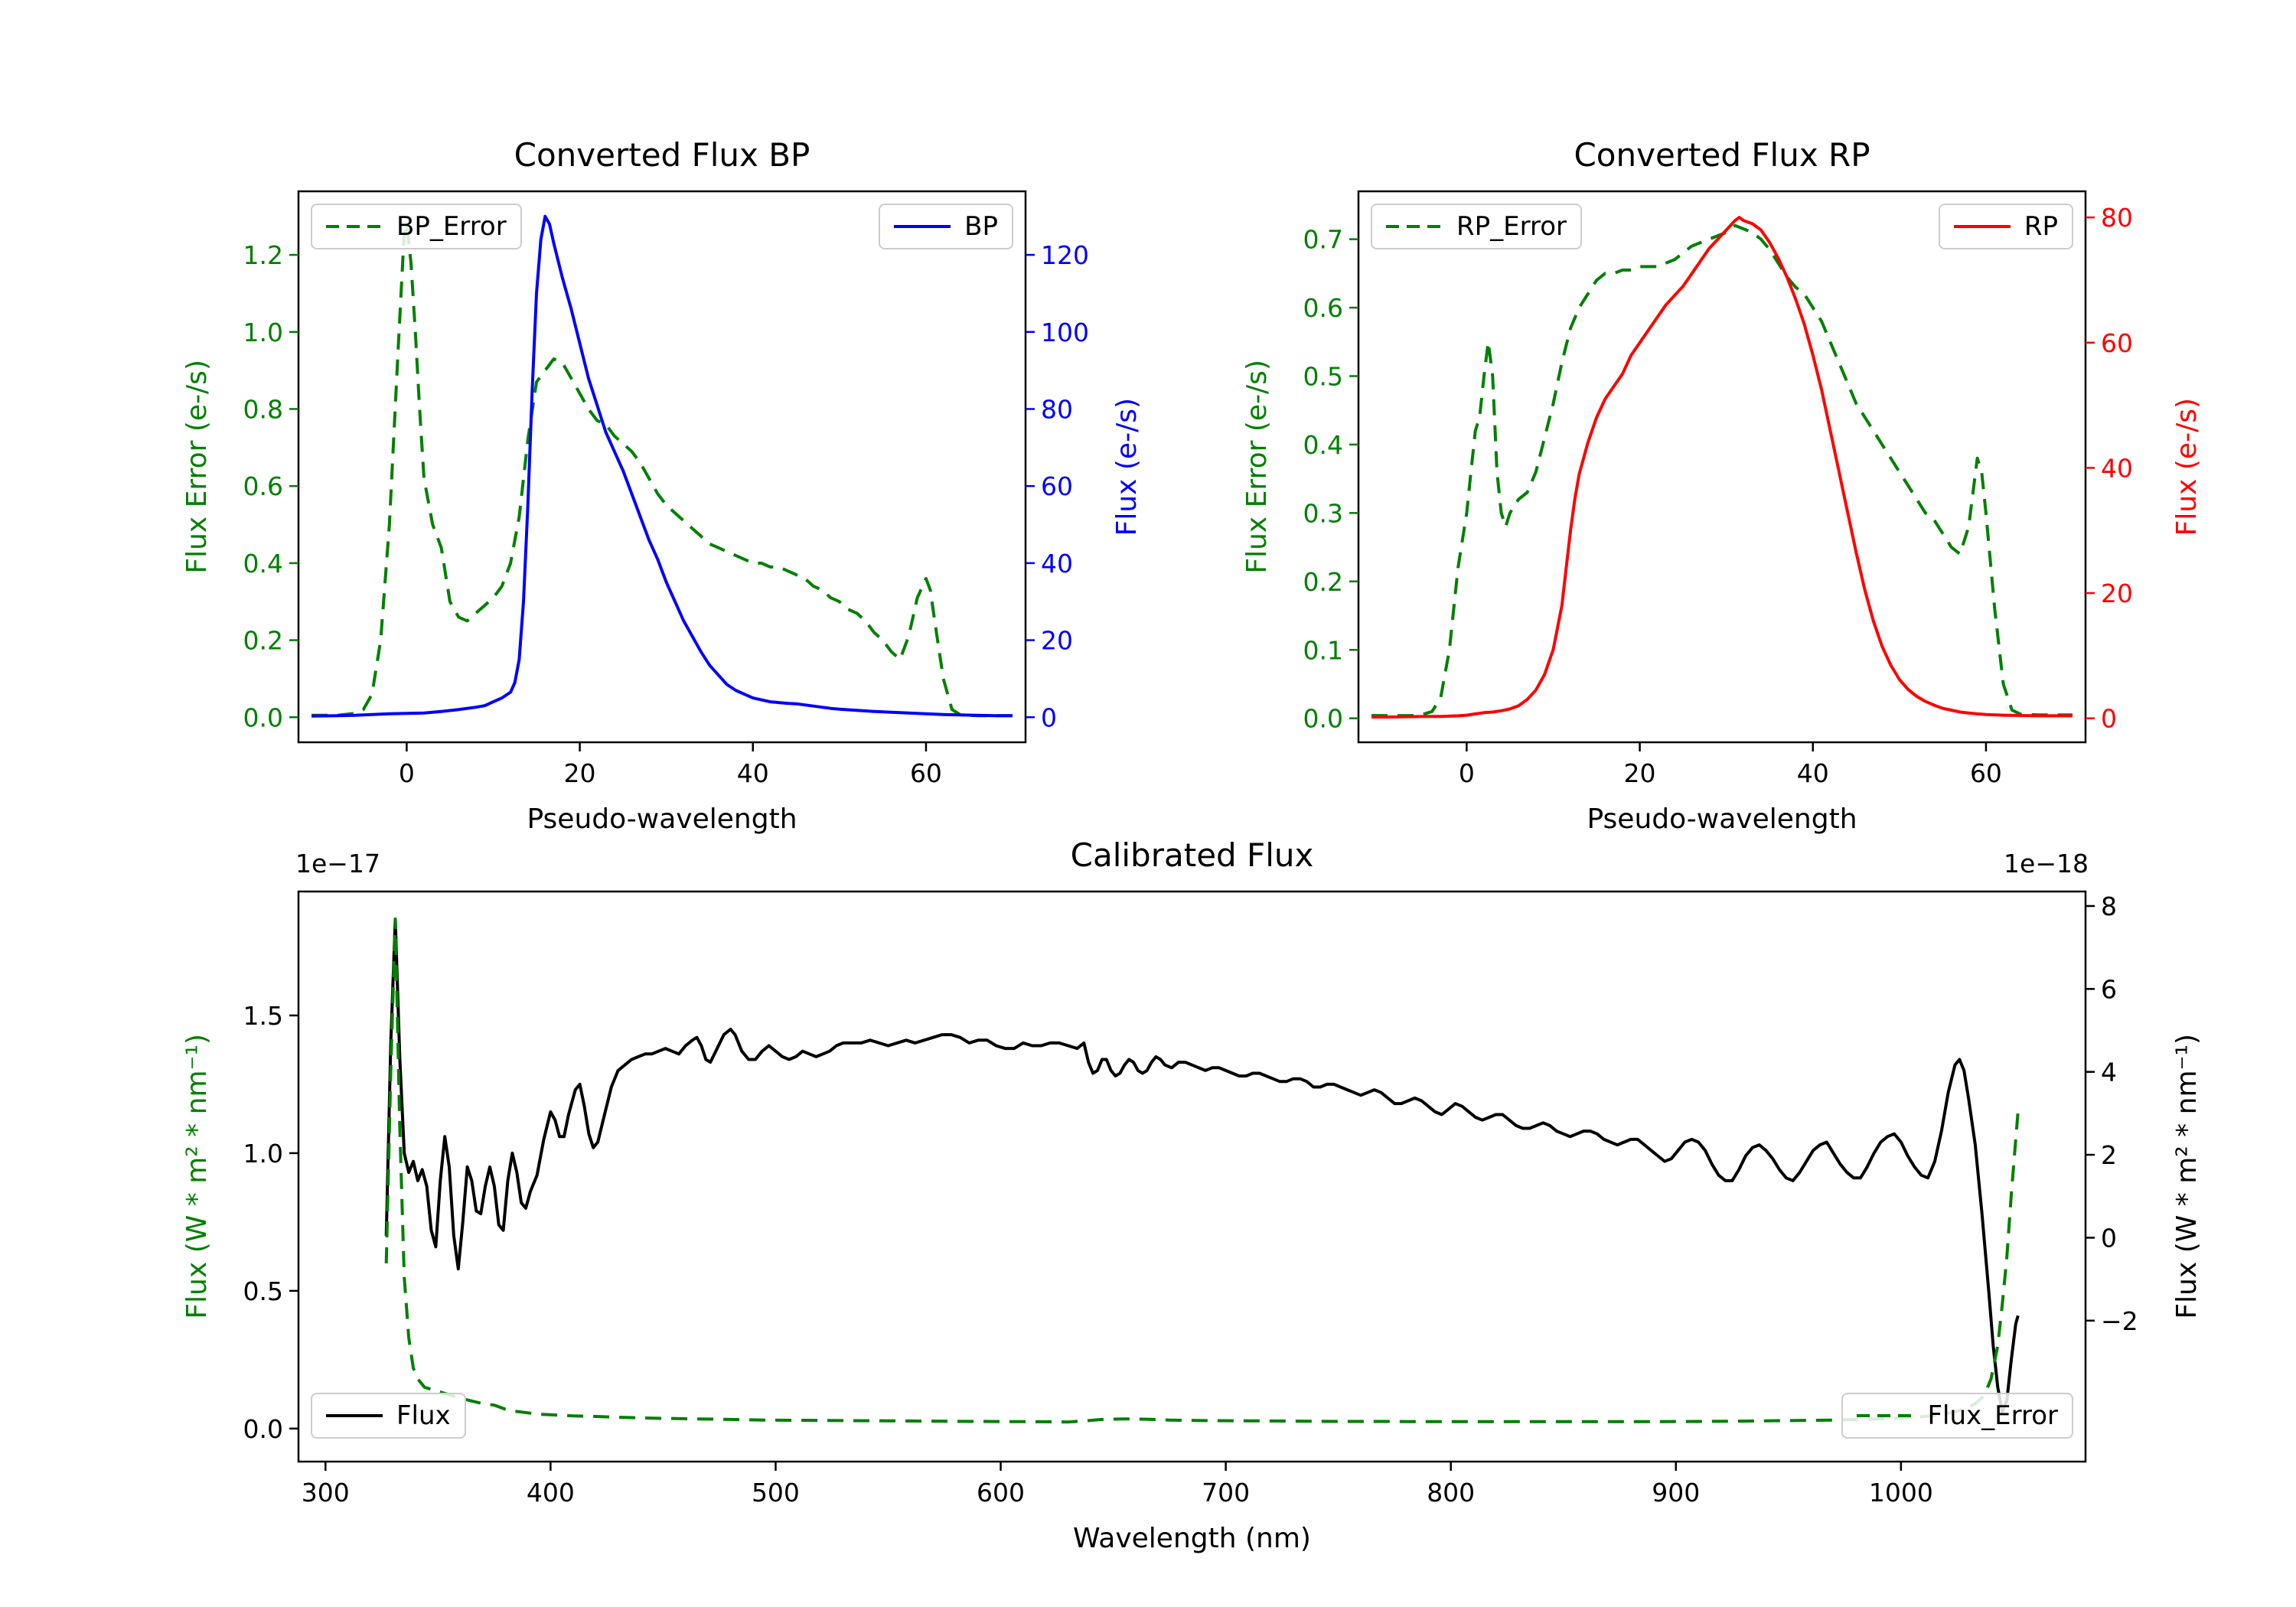  Describe the element at coordinates (1323, 582) in the screenshot. I see `left-tick-label: 0.2` at that location.